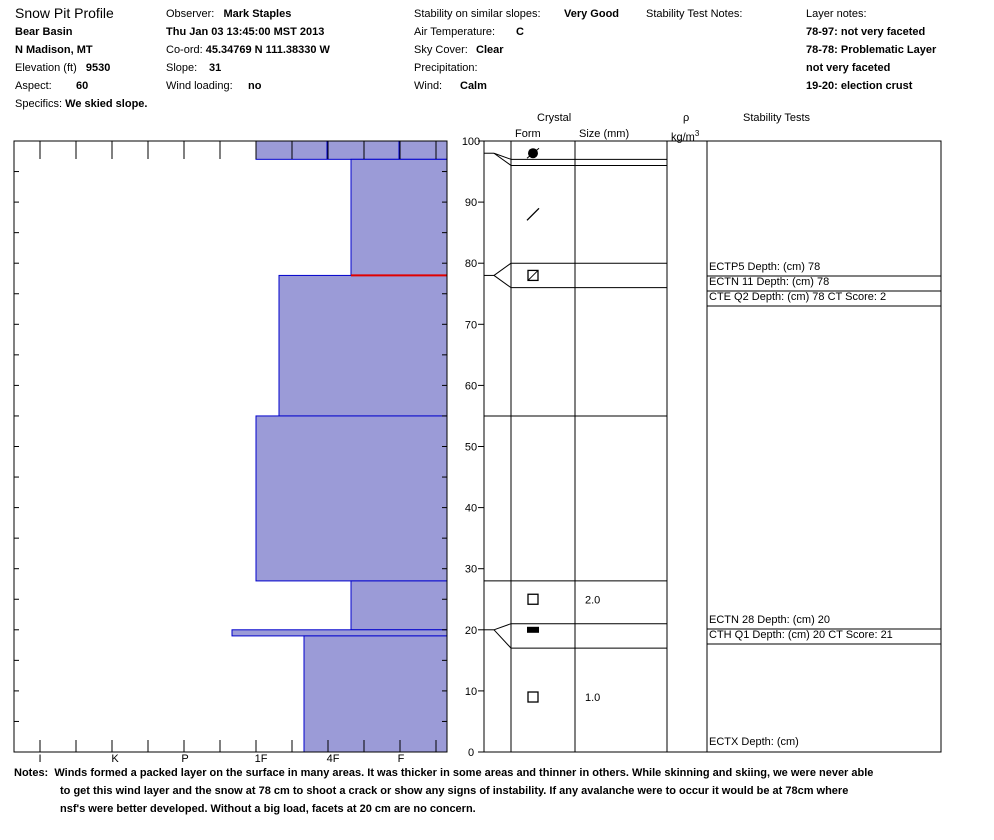 The image size is (994, 840). Describe the element at coordinates (39, 104) in the screenshot. I see `specifics-label: Specifics:` at that location.